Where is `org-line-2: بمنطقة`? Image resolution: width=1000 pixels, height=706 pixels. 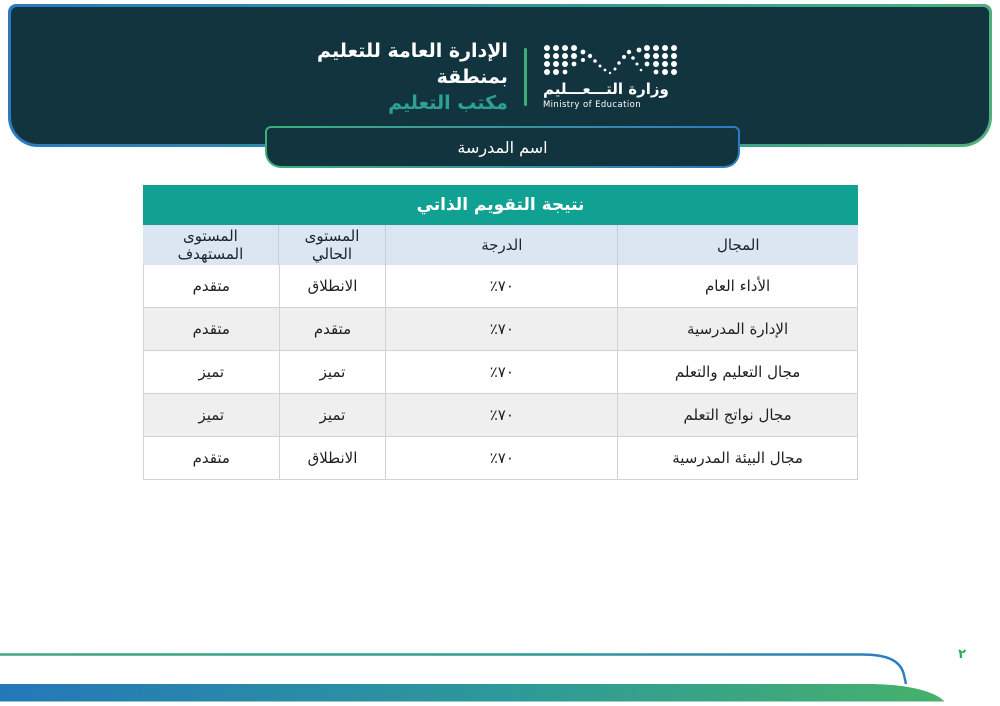
org-line-2: بمنطقة is located at coordinates (472, 76).